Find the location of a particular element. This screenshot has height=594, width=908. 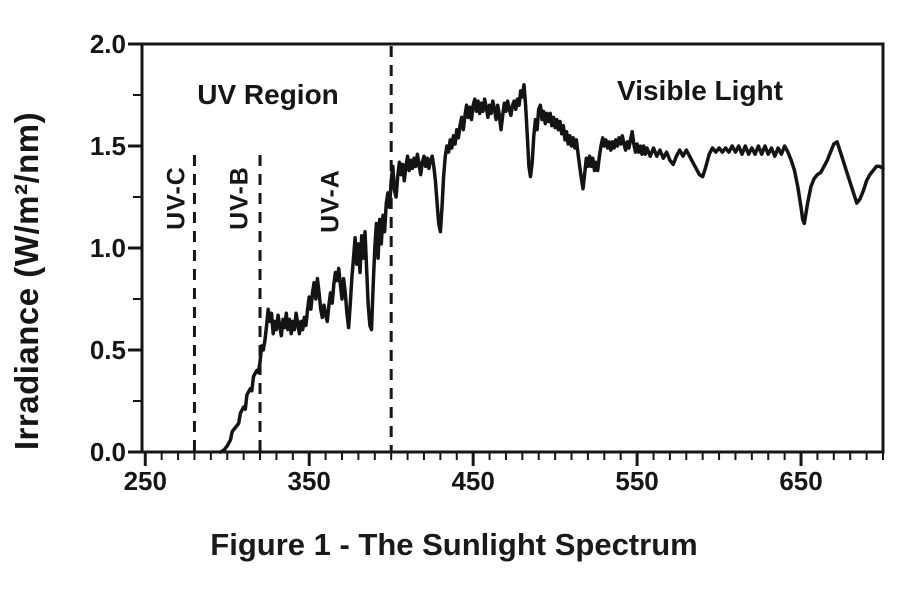

y-tick-label-0.5: 0.5 is located at coordinates (107, 350).